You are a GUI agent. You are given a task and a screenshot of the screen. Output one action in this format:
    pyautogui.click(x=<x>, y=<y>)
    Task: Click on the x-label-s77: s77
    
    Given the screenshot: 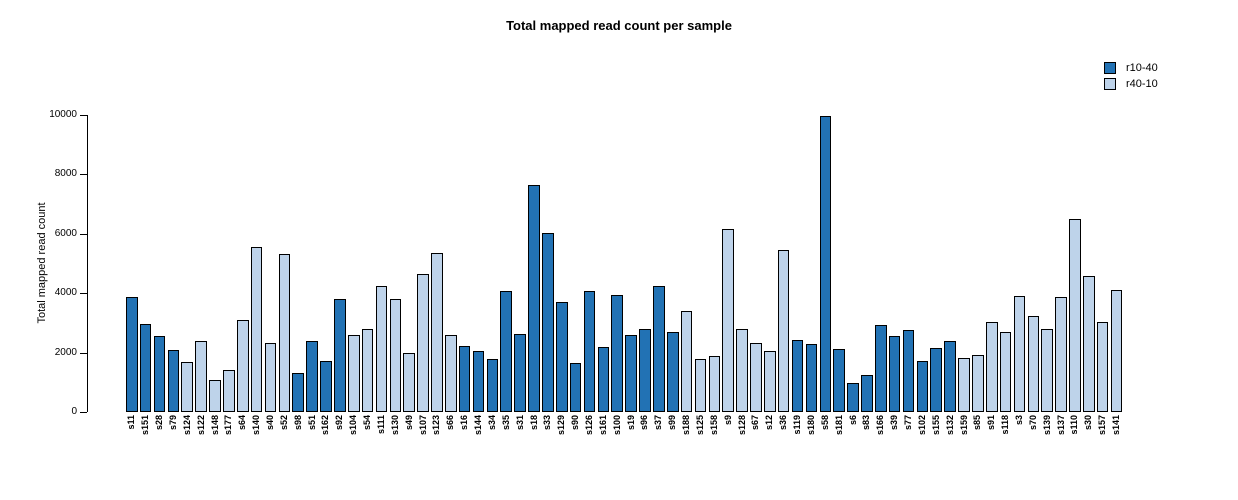 What is the action you would take?
    pyautogui.click(x=908, y=423)
    